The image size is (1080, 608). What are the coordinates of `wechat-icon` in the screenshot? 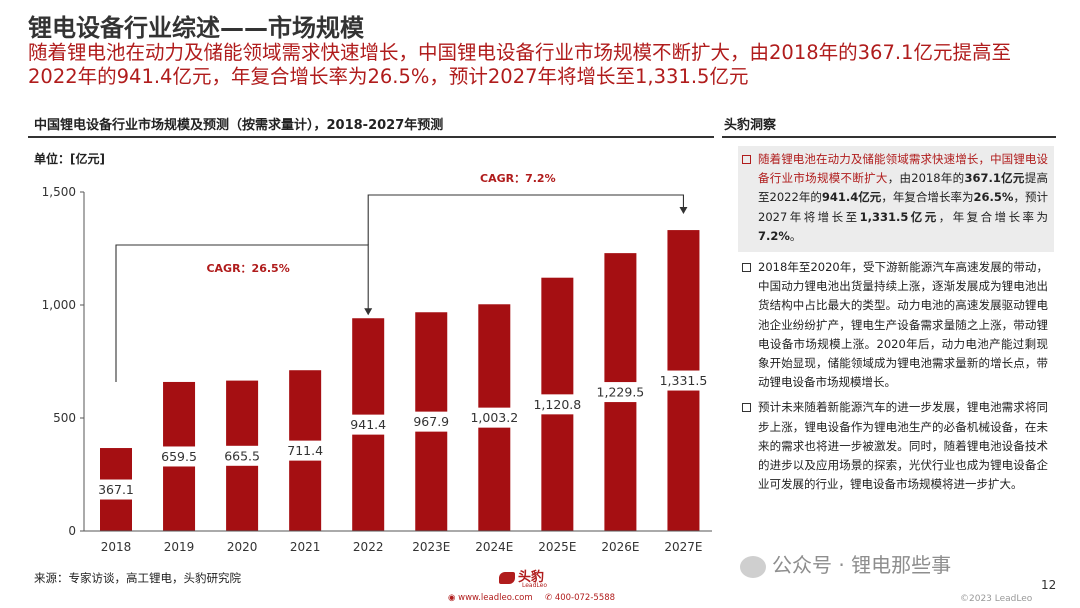 It's located at (753, 566).